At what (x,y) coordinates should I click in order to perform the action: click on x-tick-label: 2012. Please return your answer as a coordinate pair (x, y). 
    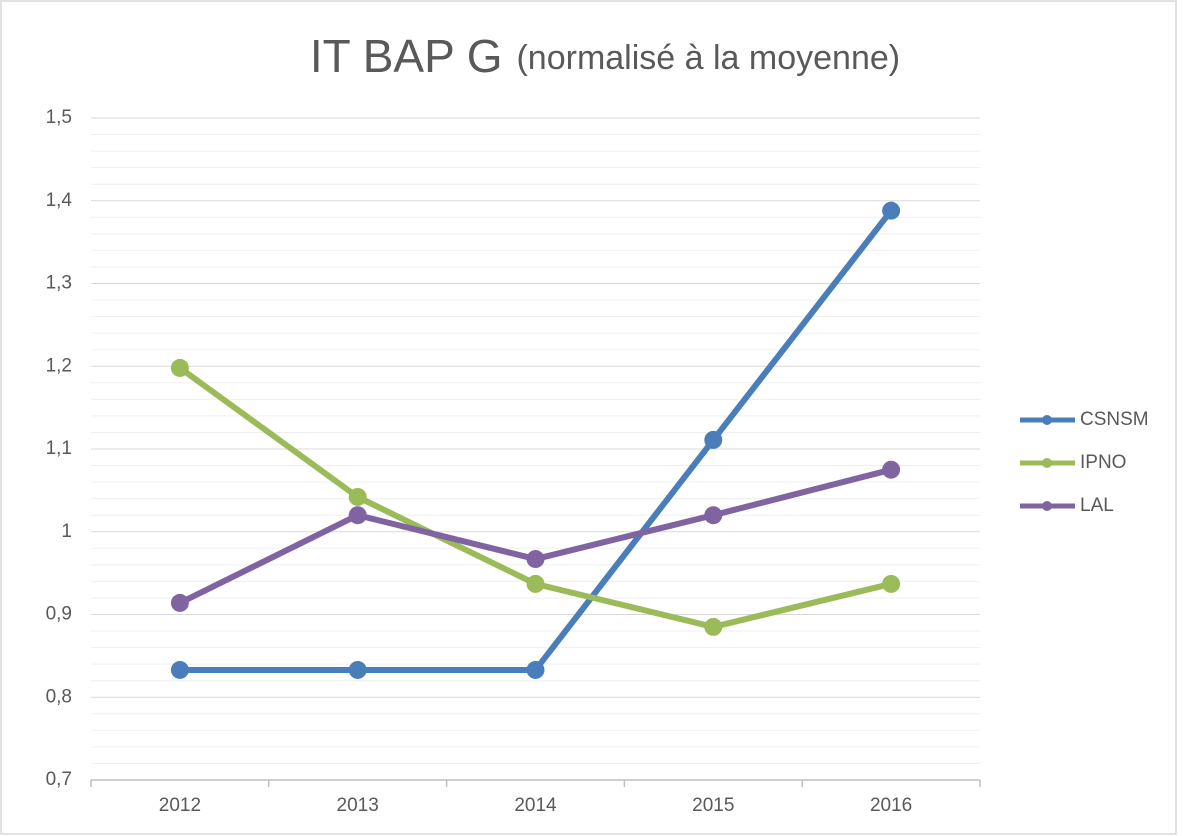
    Looking at the image, I should click on (180, 805).